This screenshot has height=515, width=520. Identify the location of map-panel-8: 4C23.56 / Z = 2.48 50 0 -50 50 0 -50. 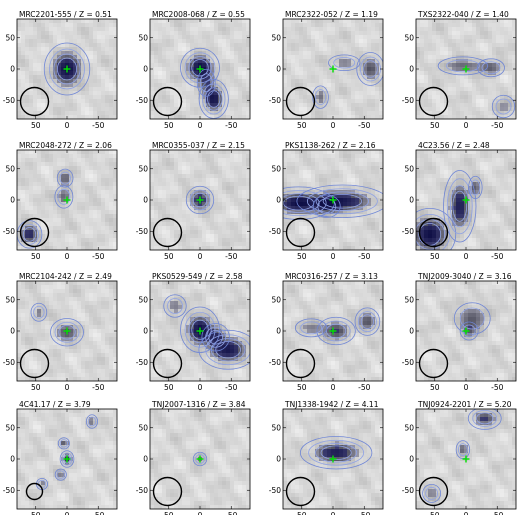
(459, 201).